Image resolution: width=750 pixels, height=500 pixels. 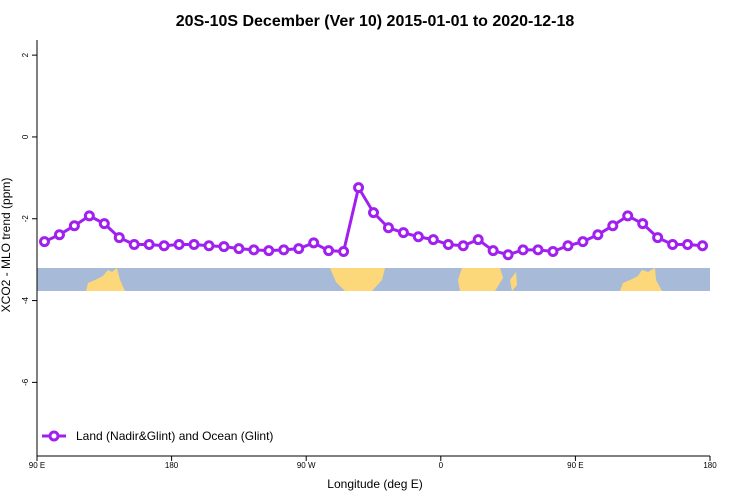 I want to click on x-tick-label: 90 W, so click(x=306, y=465).